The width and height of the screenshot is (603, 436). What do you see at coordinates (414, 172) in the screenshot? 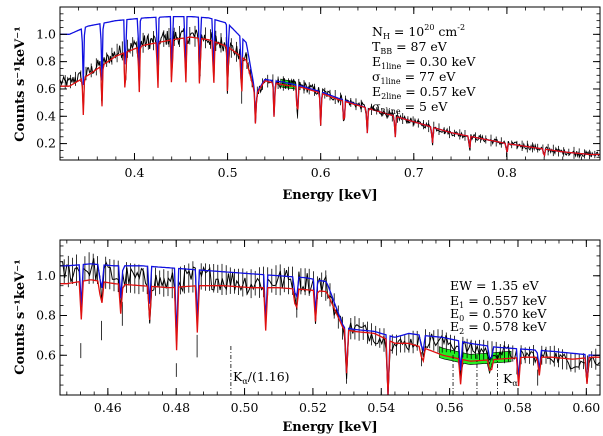
I see `top-xtick-label: 0.7` at bounding box center [414, 172].